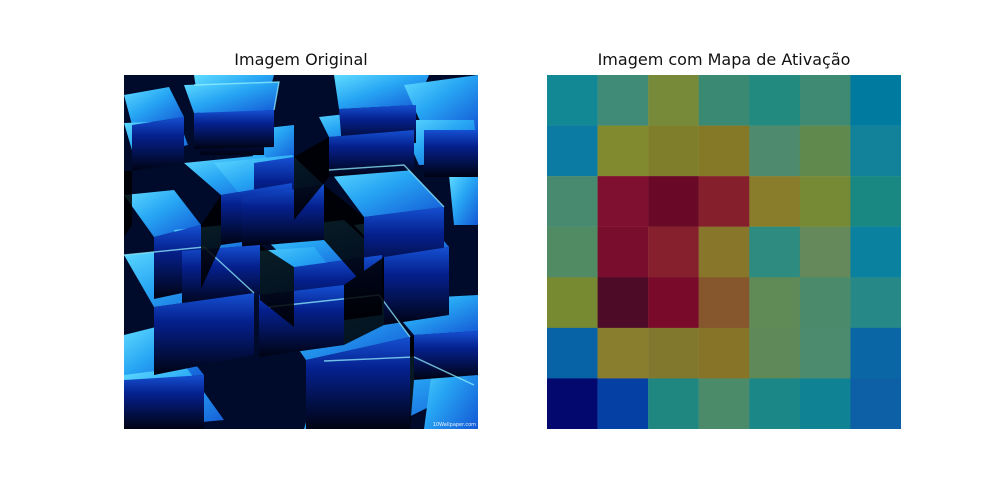 This screenshot has width=1000, height=500. Describe the element at coordinates (301, 59) in the screenshot. I see `original-image-title: Imagem Original` at that location.